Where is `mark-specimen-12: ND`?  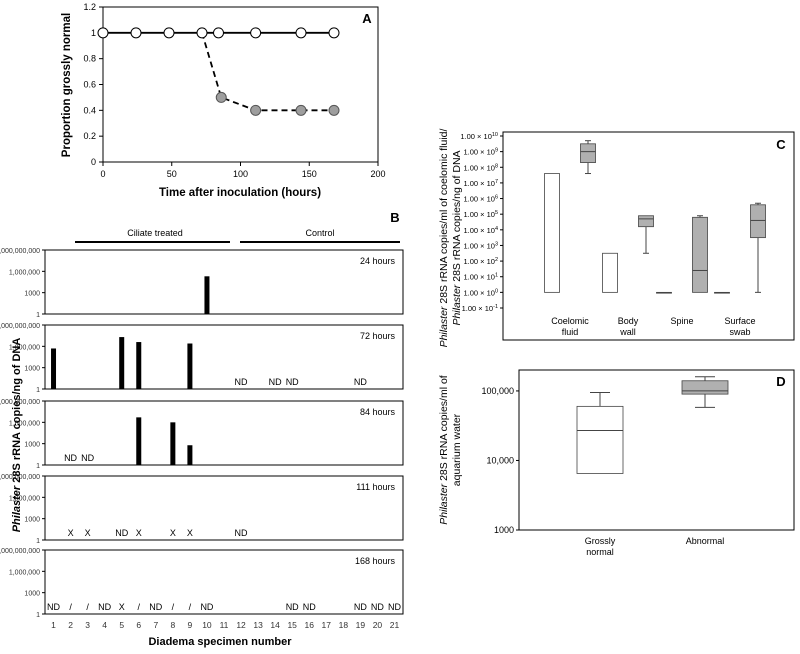 mark-specimen-12: ND is located at coordinates (241, 382).